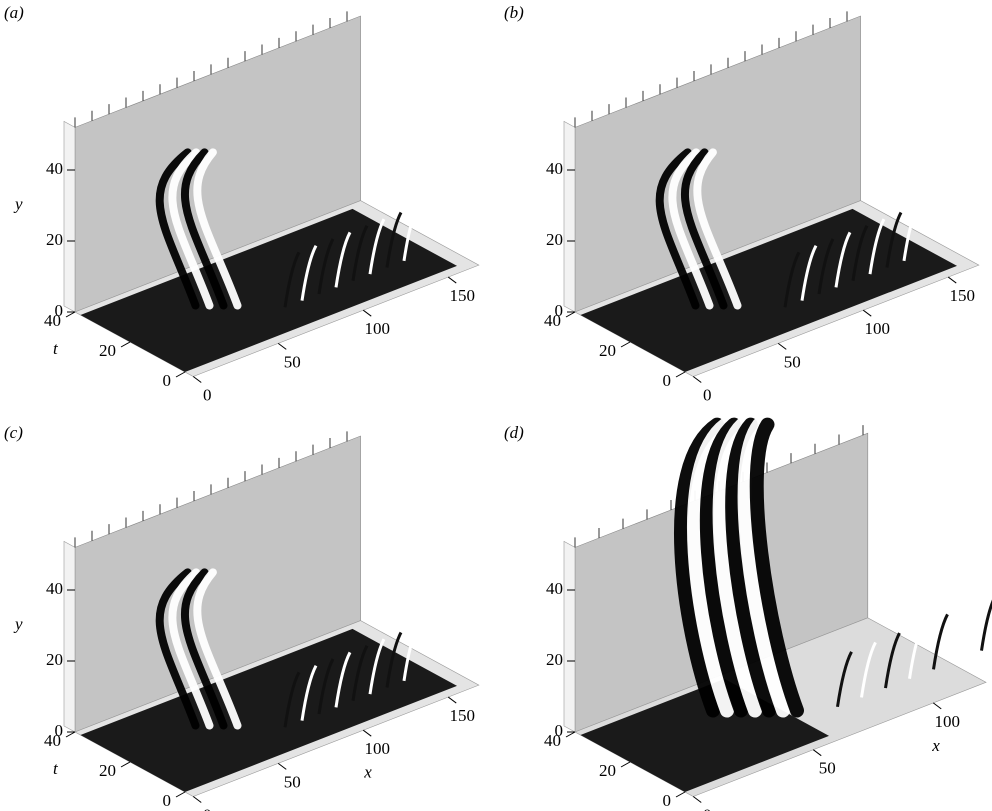 The image size is (992, 811). What do you see at coordinates (768, 290) in the screenshot?
I see `floor` at bounding box center [768, 290].